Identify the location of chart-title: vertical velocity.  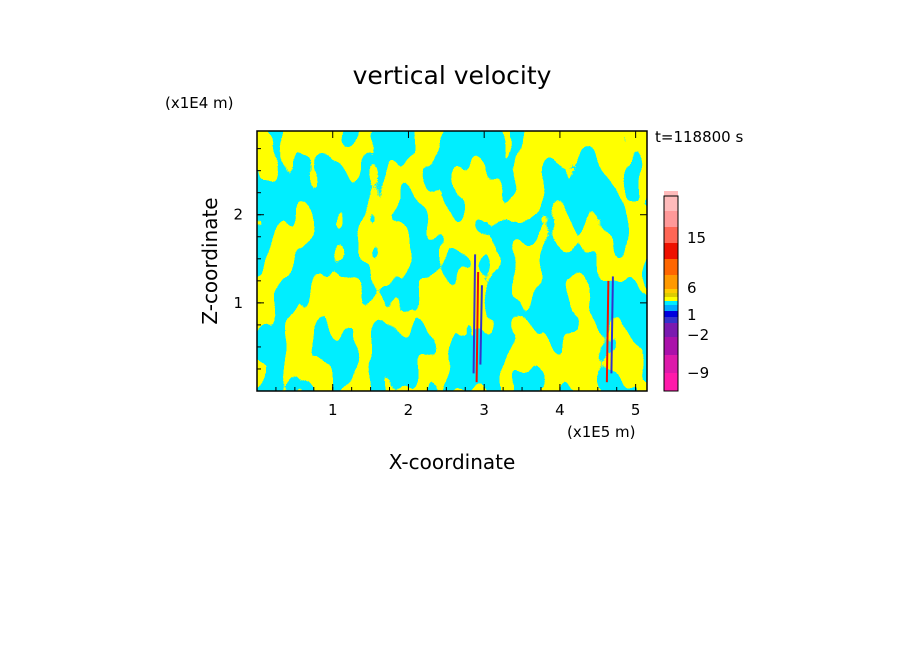
(452, 75).